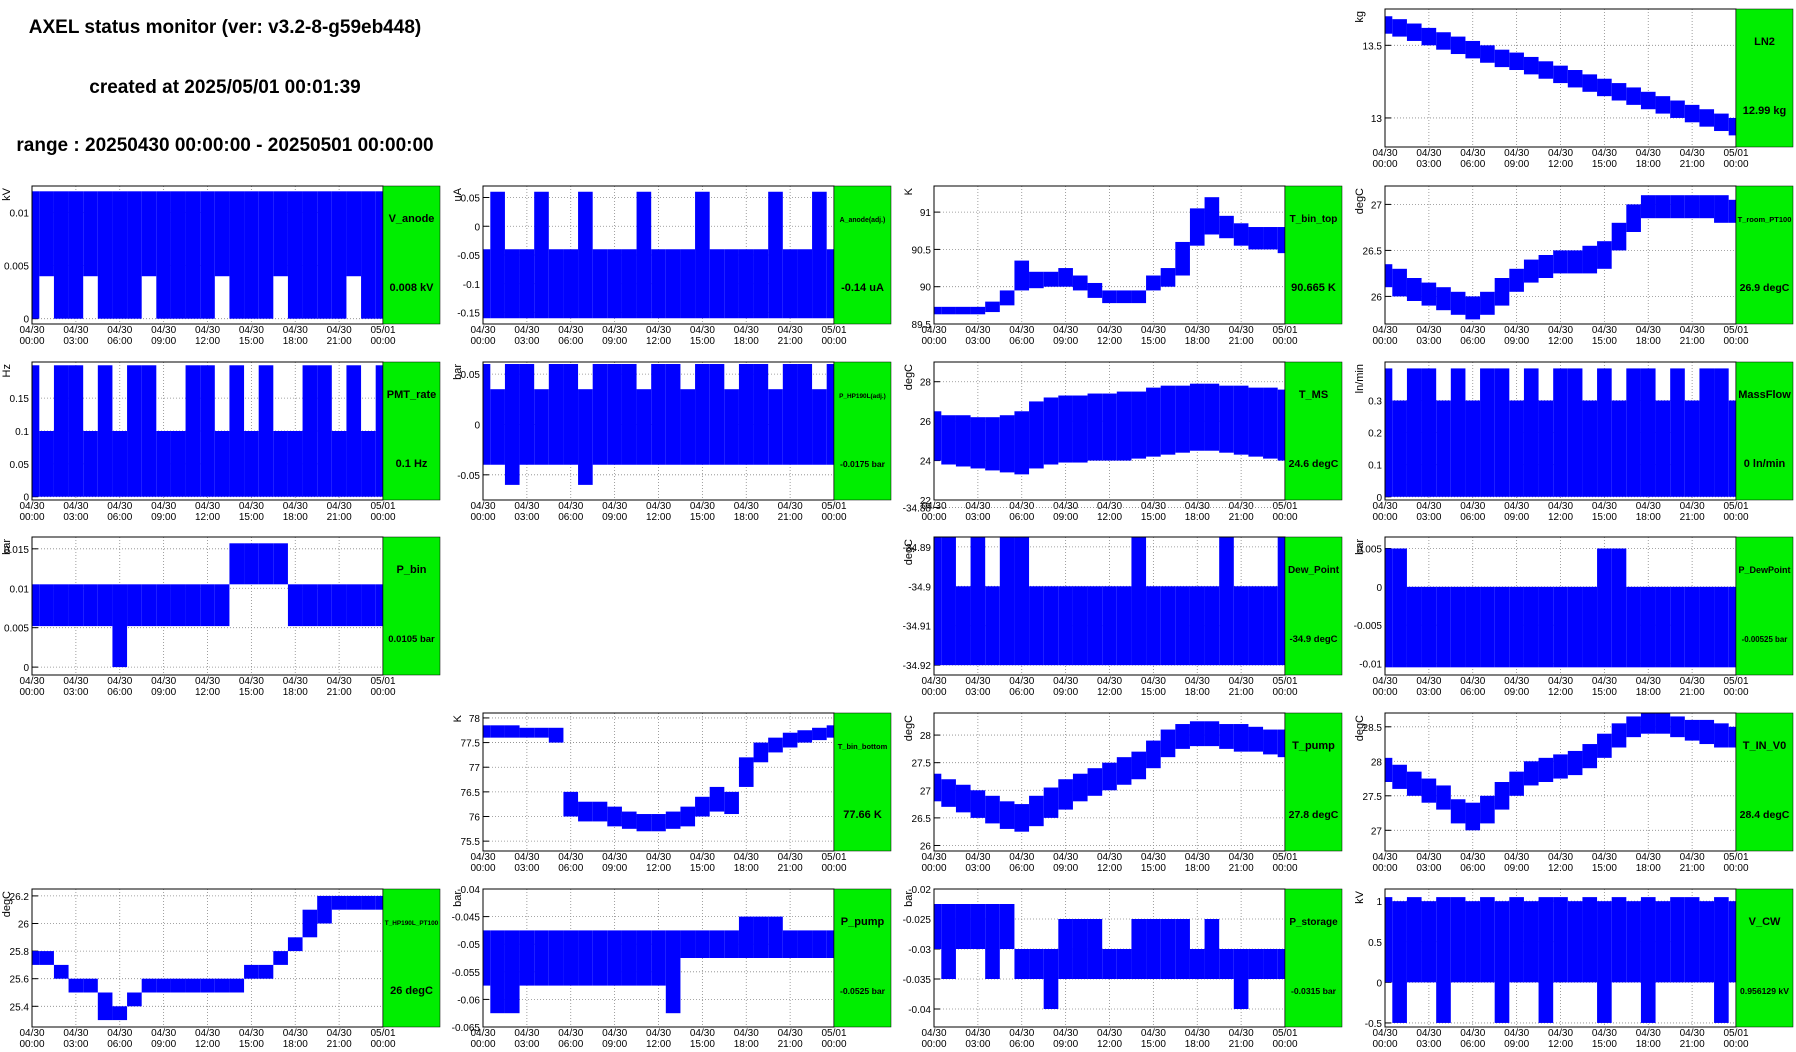 The width and height of the screenshot is (1796, 1052). What do you see at coordinates (1472, 164) in the screenshot?
I see `x-tick-label: 06:00` at bounding box center [1472, 164].